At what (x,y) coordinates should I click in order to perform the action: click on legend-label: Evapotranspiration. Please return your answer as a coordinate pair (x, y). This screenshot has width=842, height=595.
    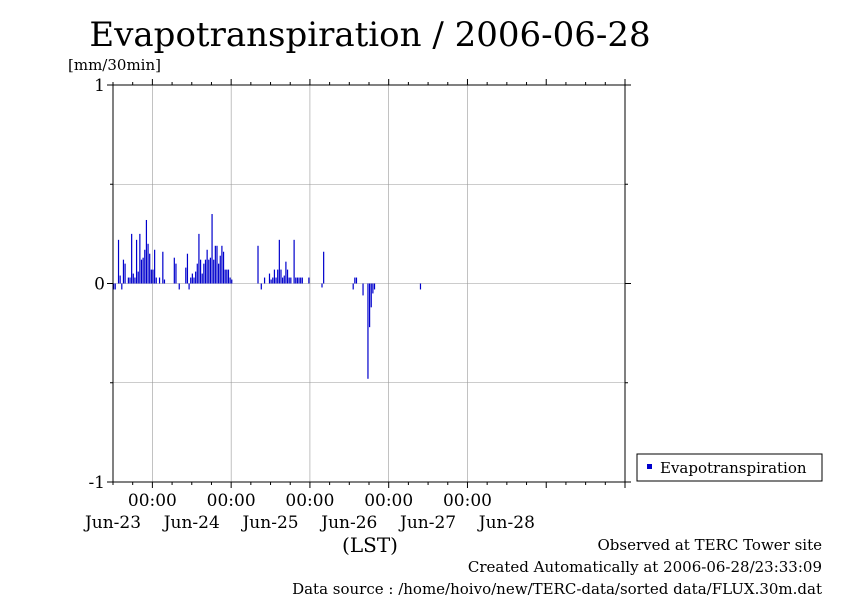
    Looking at the image, I should click on (733, 468).